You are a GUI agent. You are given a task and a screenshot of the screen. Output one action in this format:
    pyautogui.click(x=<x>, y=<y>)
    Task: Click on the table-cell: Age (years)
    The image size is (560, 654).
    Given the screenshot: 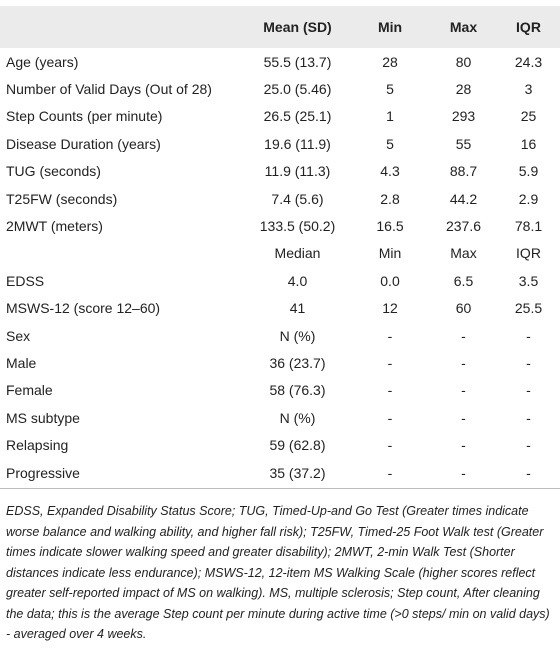 What is the action you would take?
    pyautogui.click(x=42, y=61)
    